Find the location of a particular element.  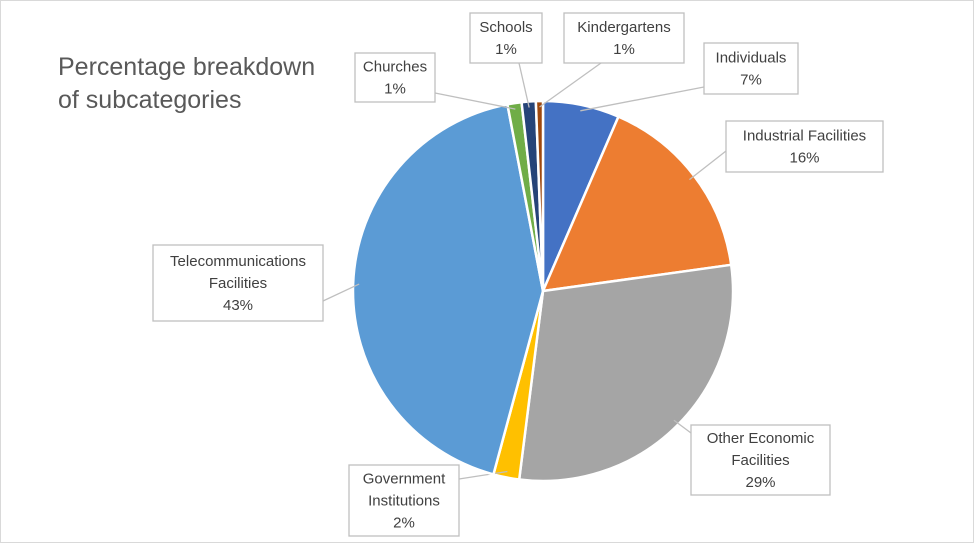

data-label-value: 29% is located at coordinates (760, 482).